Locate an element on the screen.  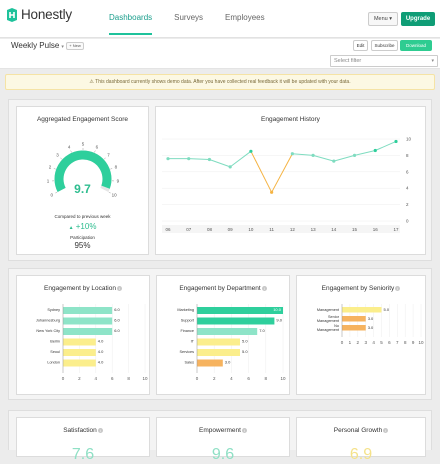
caret-down-icon: ▾ is located at coordinates (62, 47).